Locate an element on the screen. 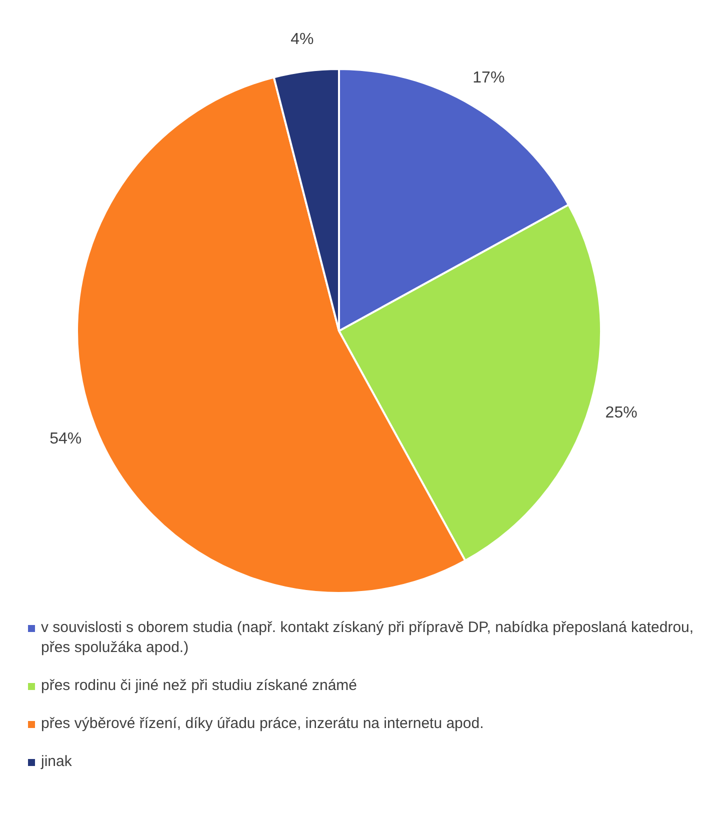  data-label: 4% is located at coordinates (302, 39).